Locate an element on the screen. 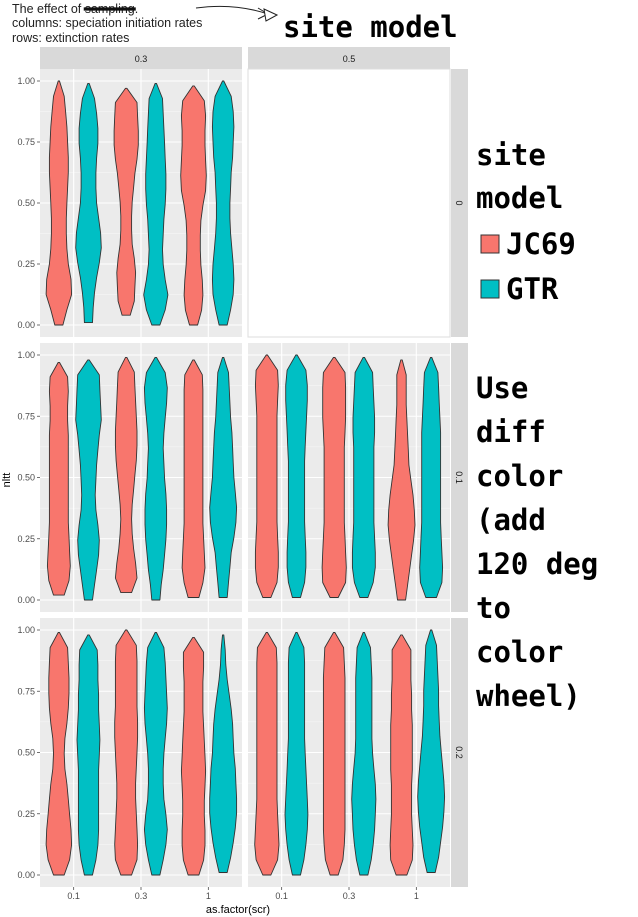  caption-suffix: . is located at coordinates (136, 9).